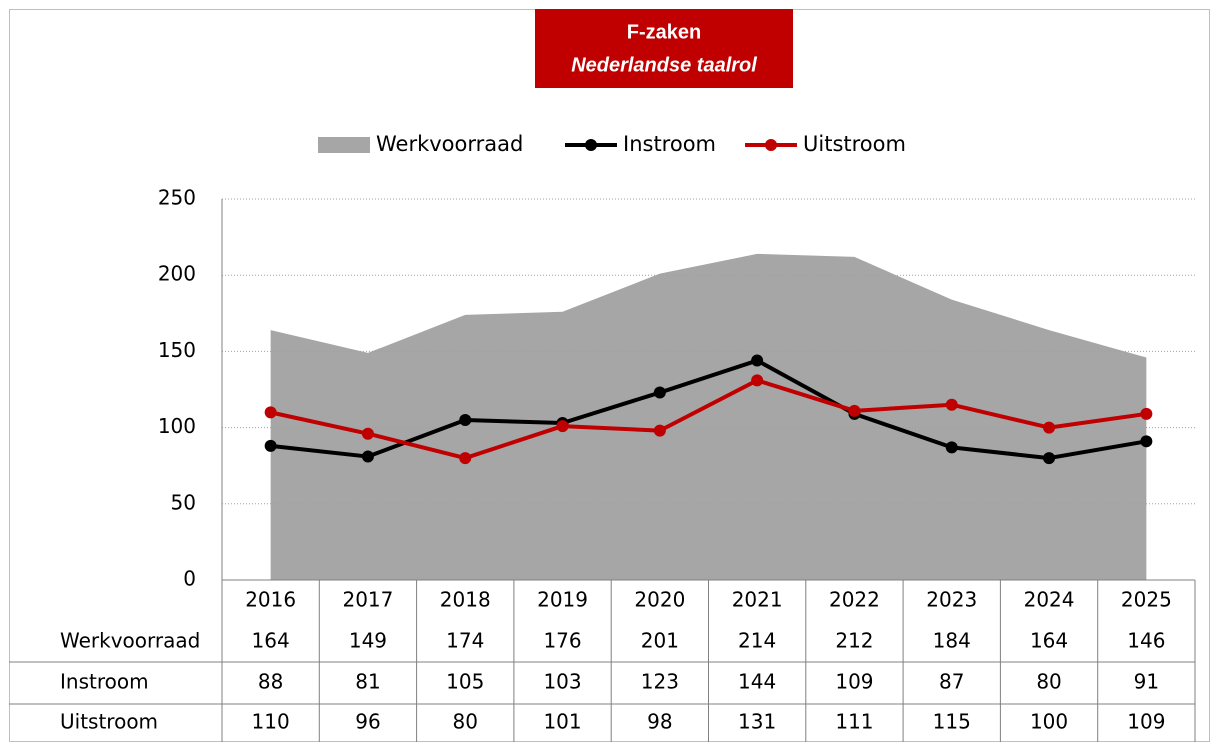 The width and height of the screenshot is (1219, 751). What do you see at coordinates (270, 682) in the screenshot?
I see `table-cell: 88` at bounding box center [270, 682].